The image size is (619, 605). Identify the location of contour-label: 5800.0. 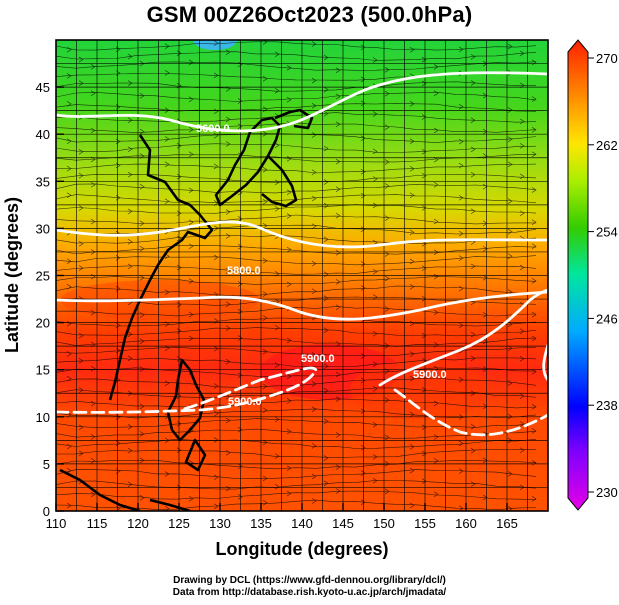
(244, 271).